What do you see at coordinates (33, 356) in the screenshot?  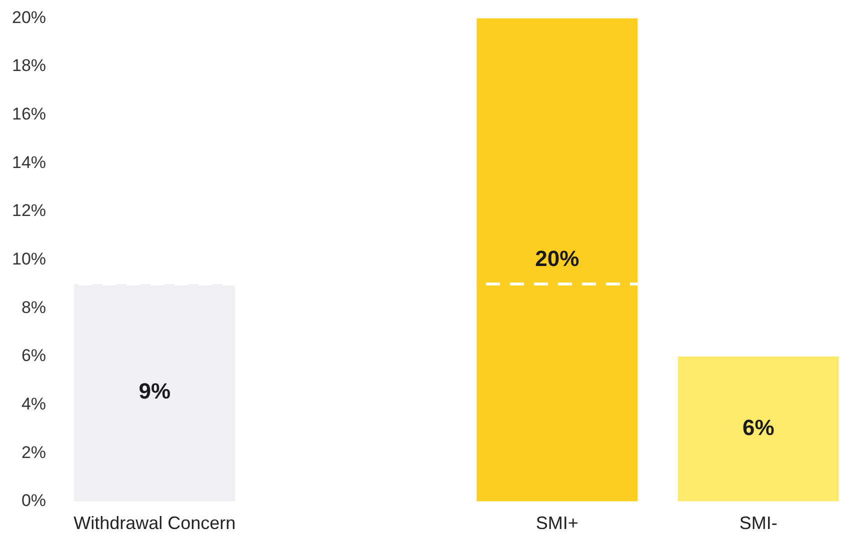 I see `y-tick-label: 6%` at bounding box center [33, 356].